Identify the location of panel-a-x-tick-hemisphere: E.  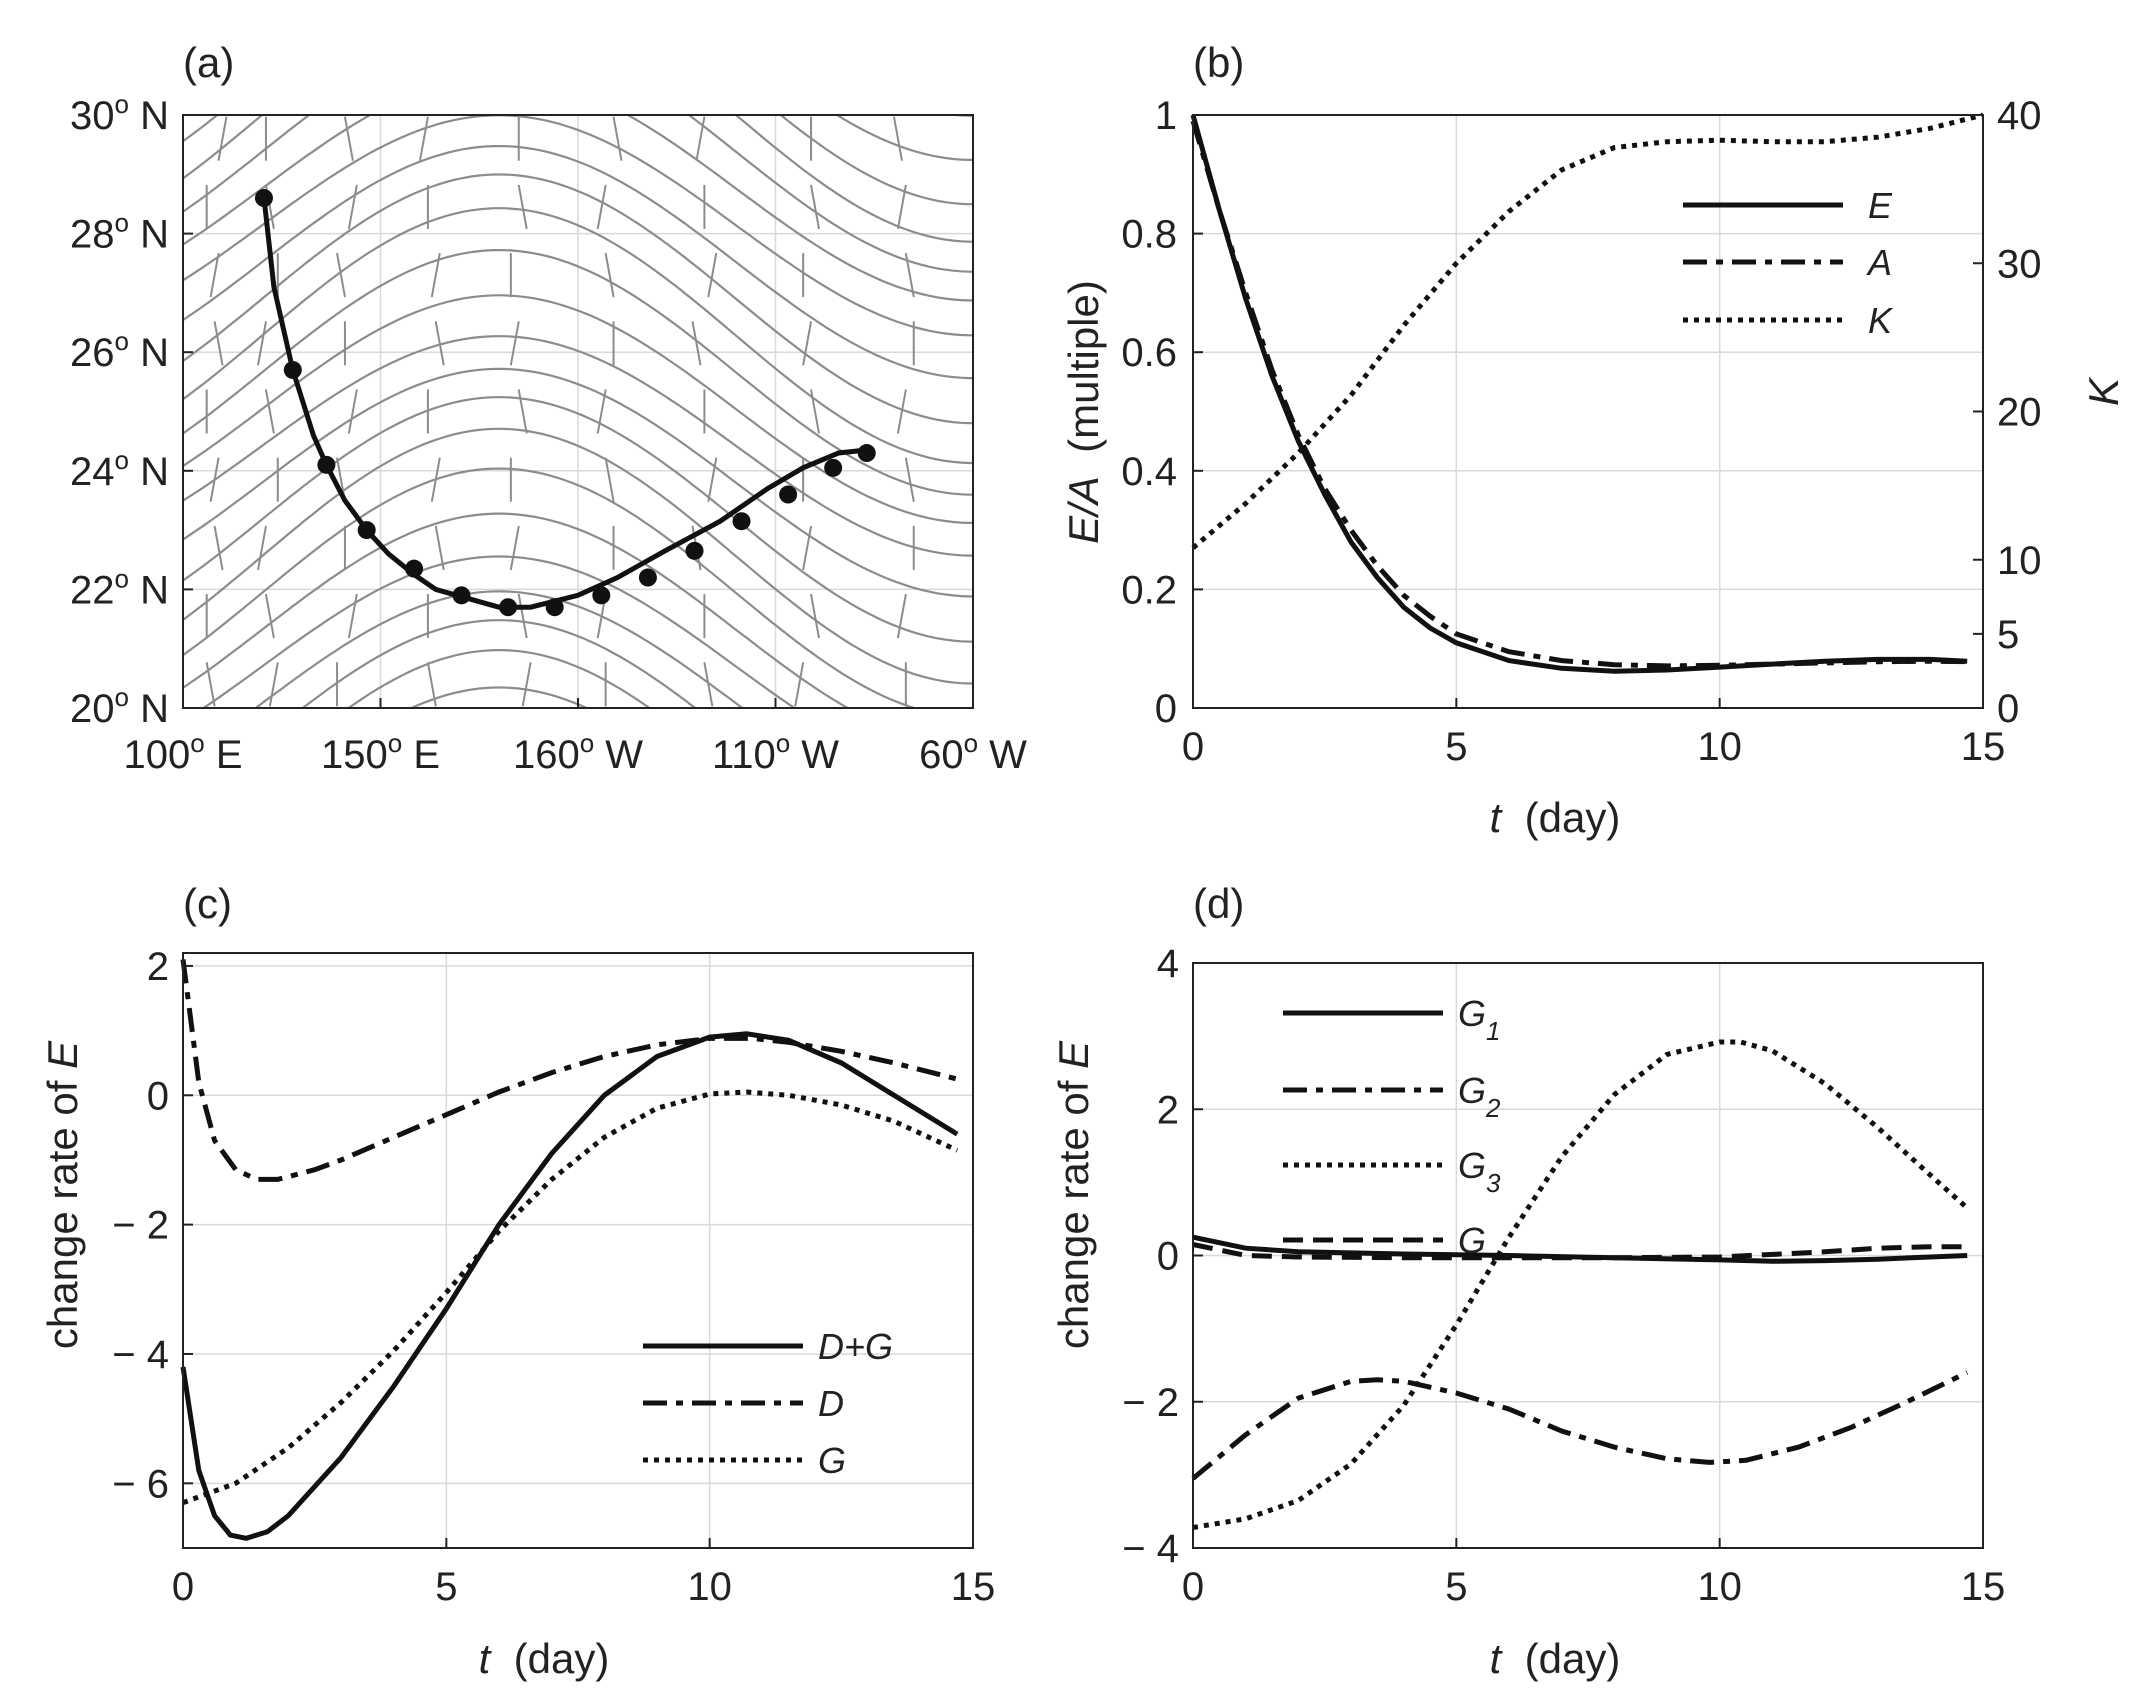
(224, 755).